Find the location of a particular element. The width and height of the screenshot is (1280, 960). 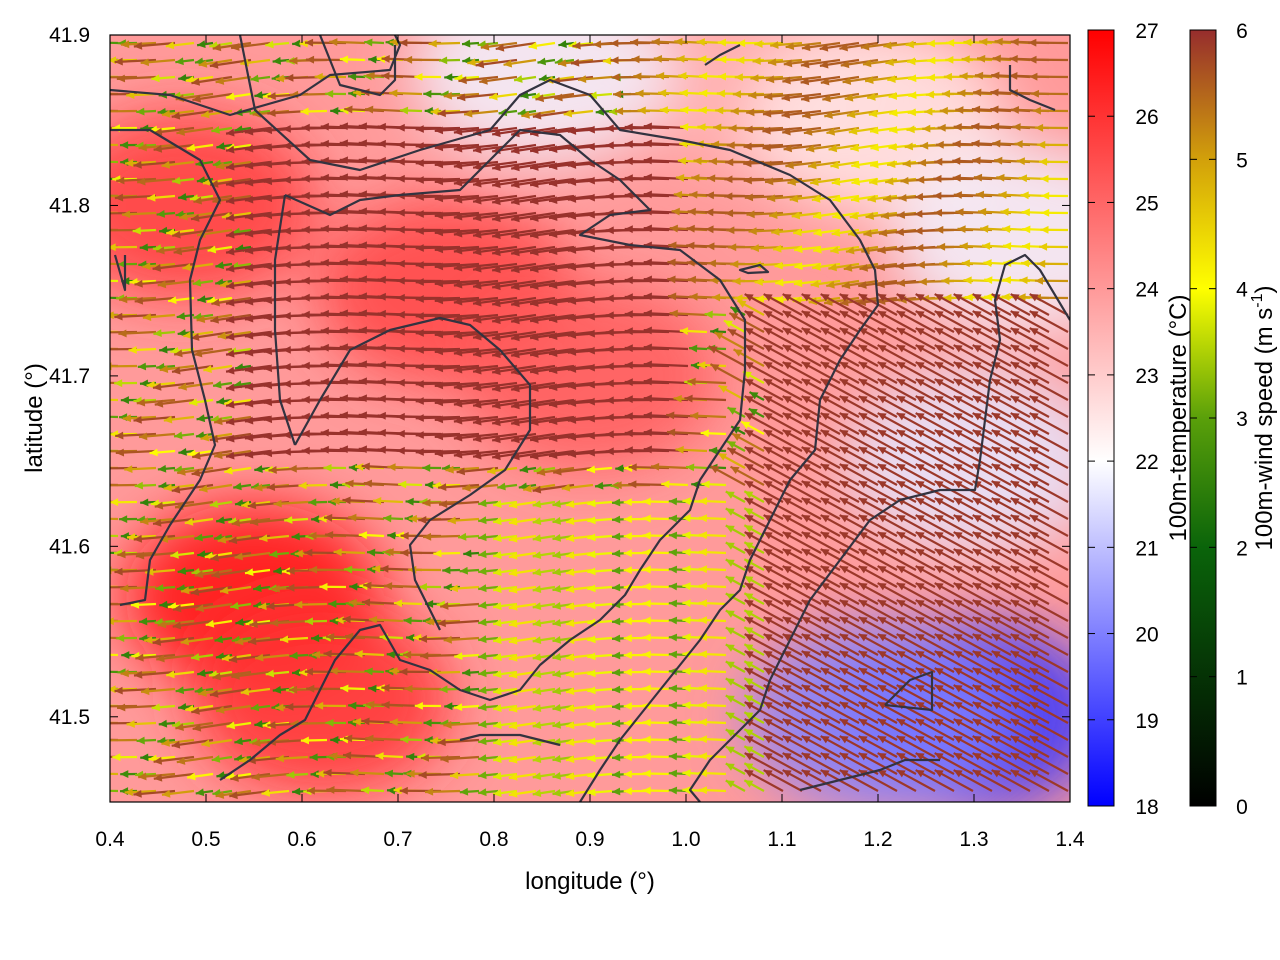

colorbar-tick-label: 5 is located at coordinates (1242, 160).